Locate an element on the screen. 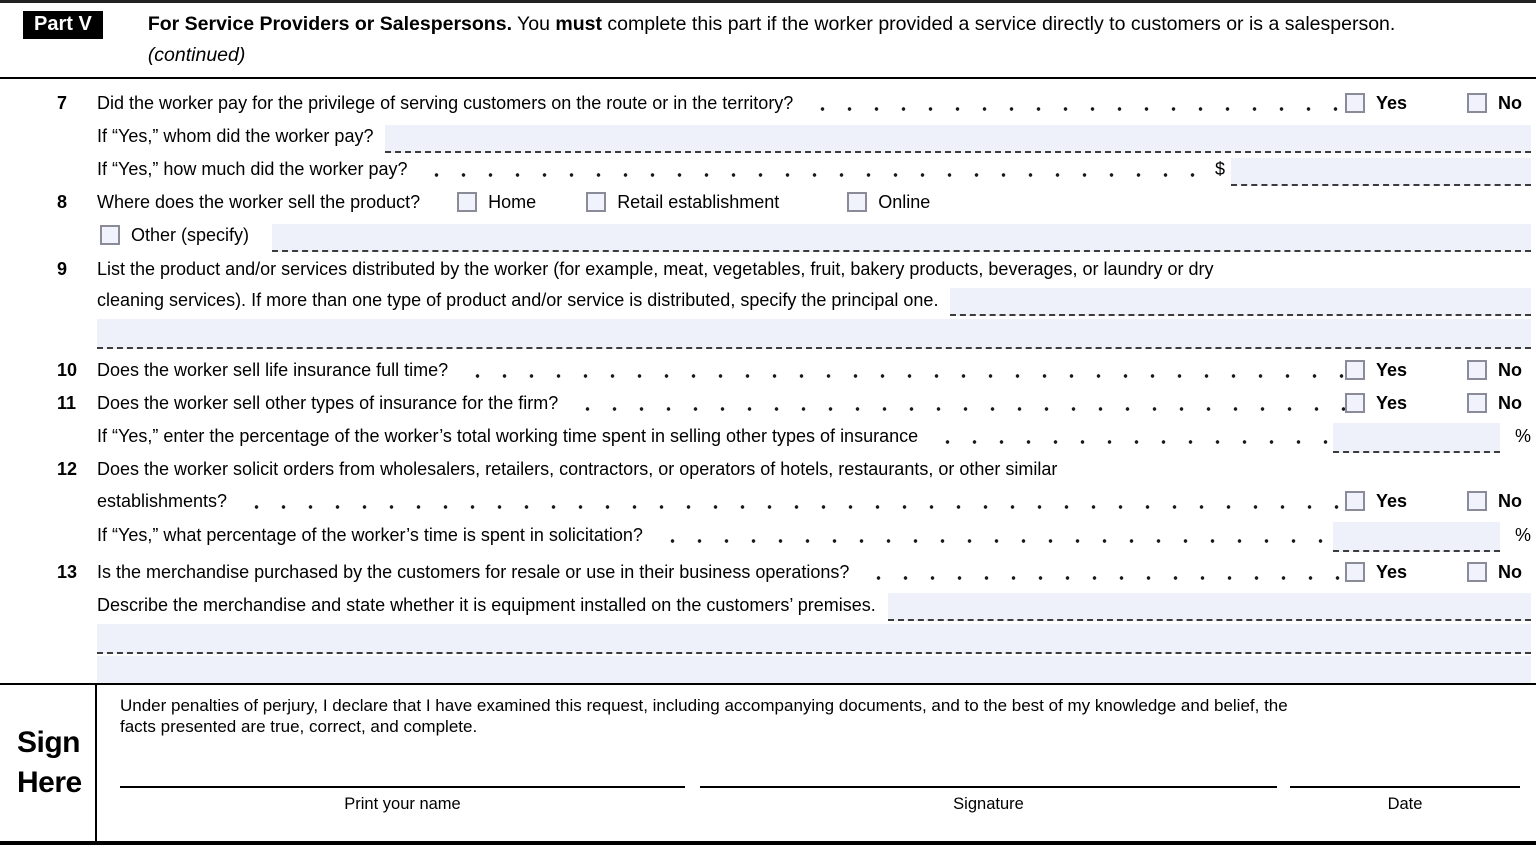 The height and width of the screenshot is (845, 1536). q11-yes-checkbox is located at coordinates (1355, 403).